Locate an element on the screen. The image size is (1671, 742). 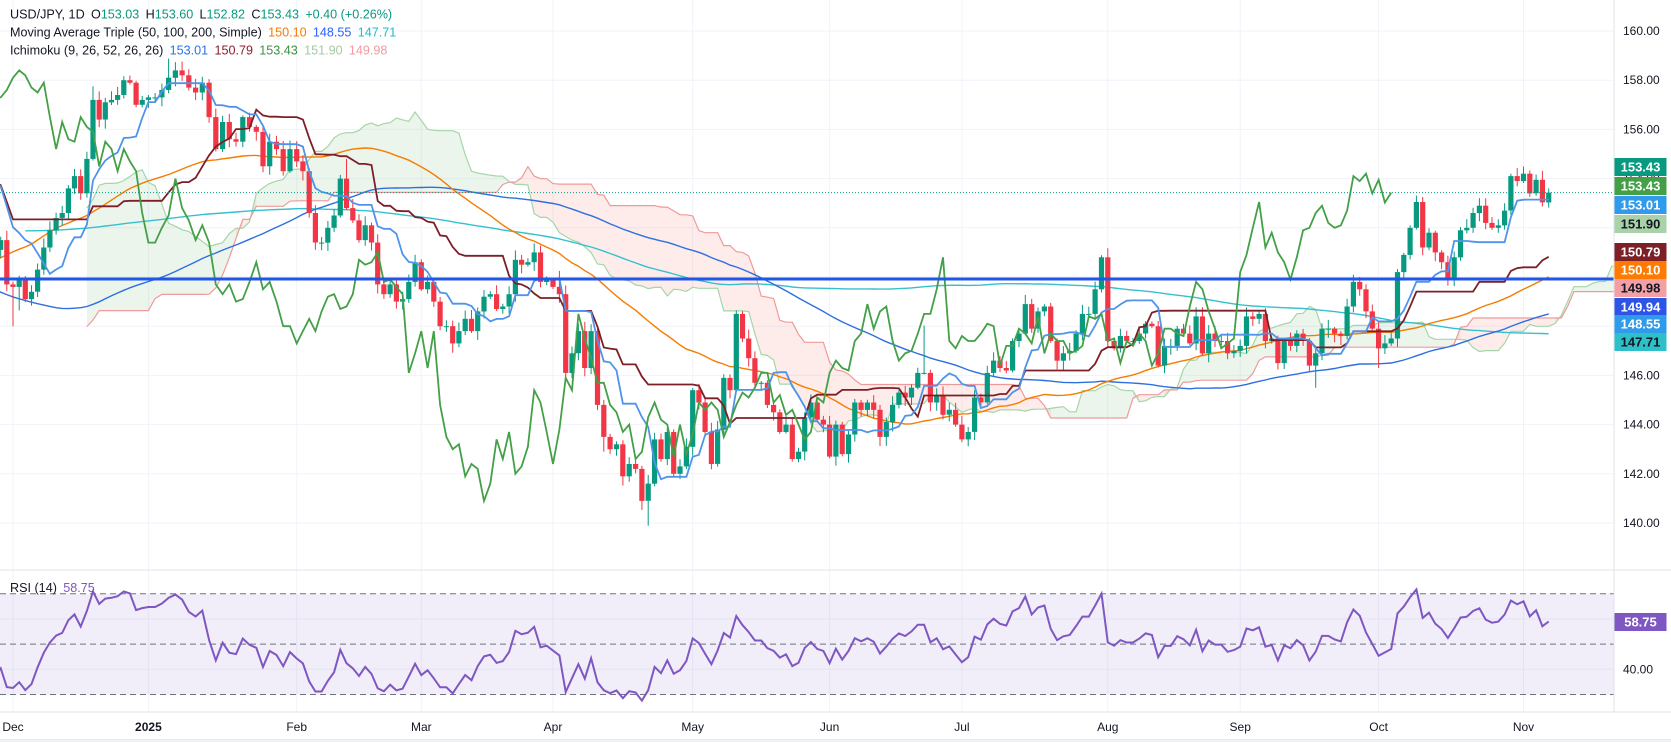
svg-text: Sep is located at coordinates (1241, 727).